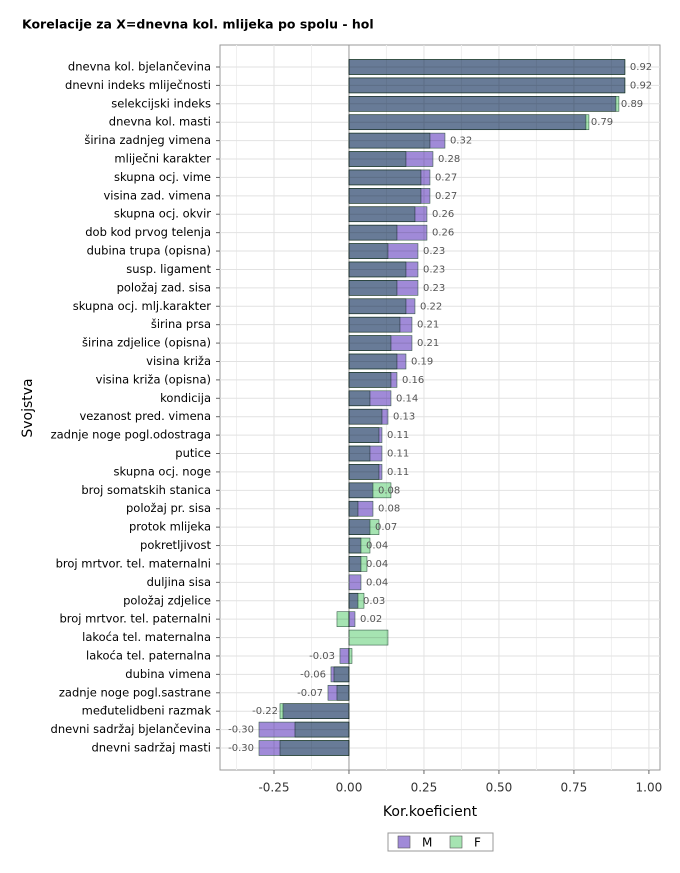 The height and width of the screenshot is (873, 680). I want to click on value-label: -0.30, so click(241, 748).